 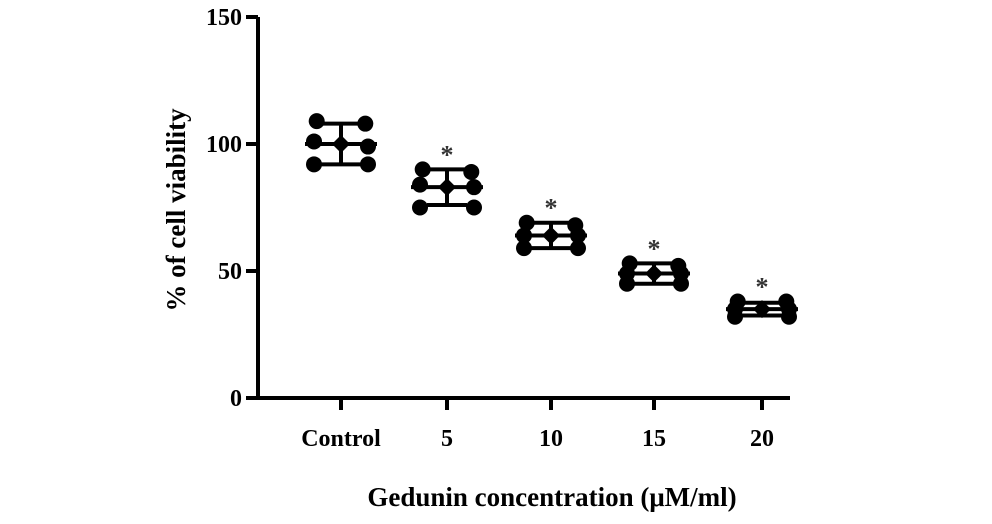 I want to click on x-tick-label: Control, so click(x=341, y=439).